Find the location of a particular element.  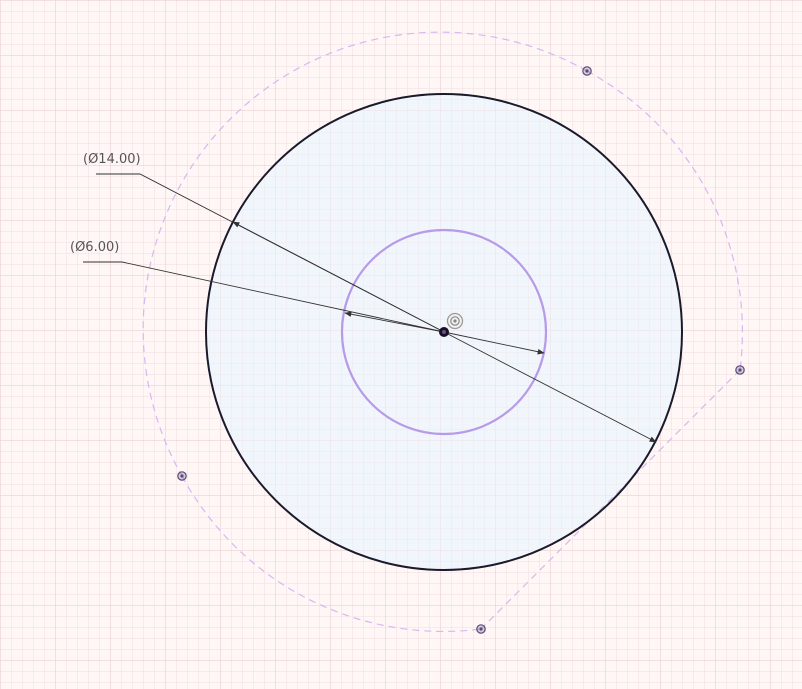

dimension-inner-diameter: (Ø6.00) is located at coordinates (307, 297).